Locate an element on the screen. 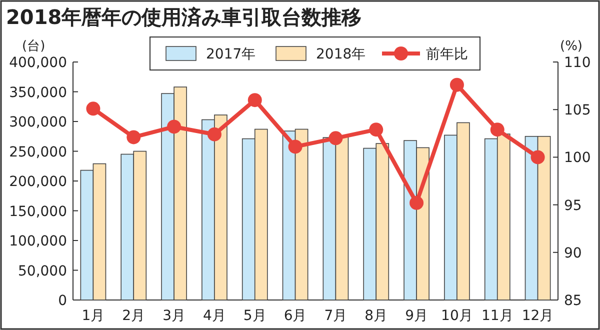 The height and width of the screenshot is (330, 600). y-axis-title: (台) is located at coordinates (34, 46).